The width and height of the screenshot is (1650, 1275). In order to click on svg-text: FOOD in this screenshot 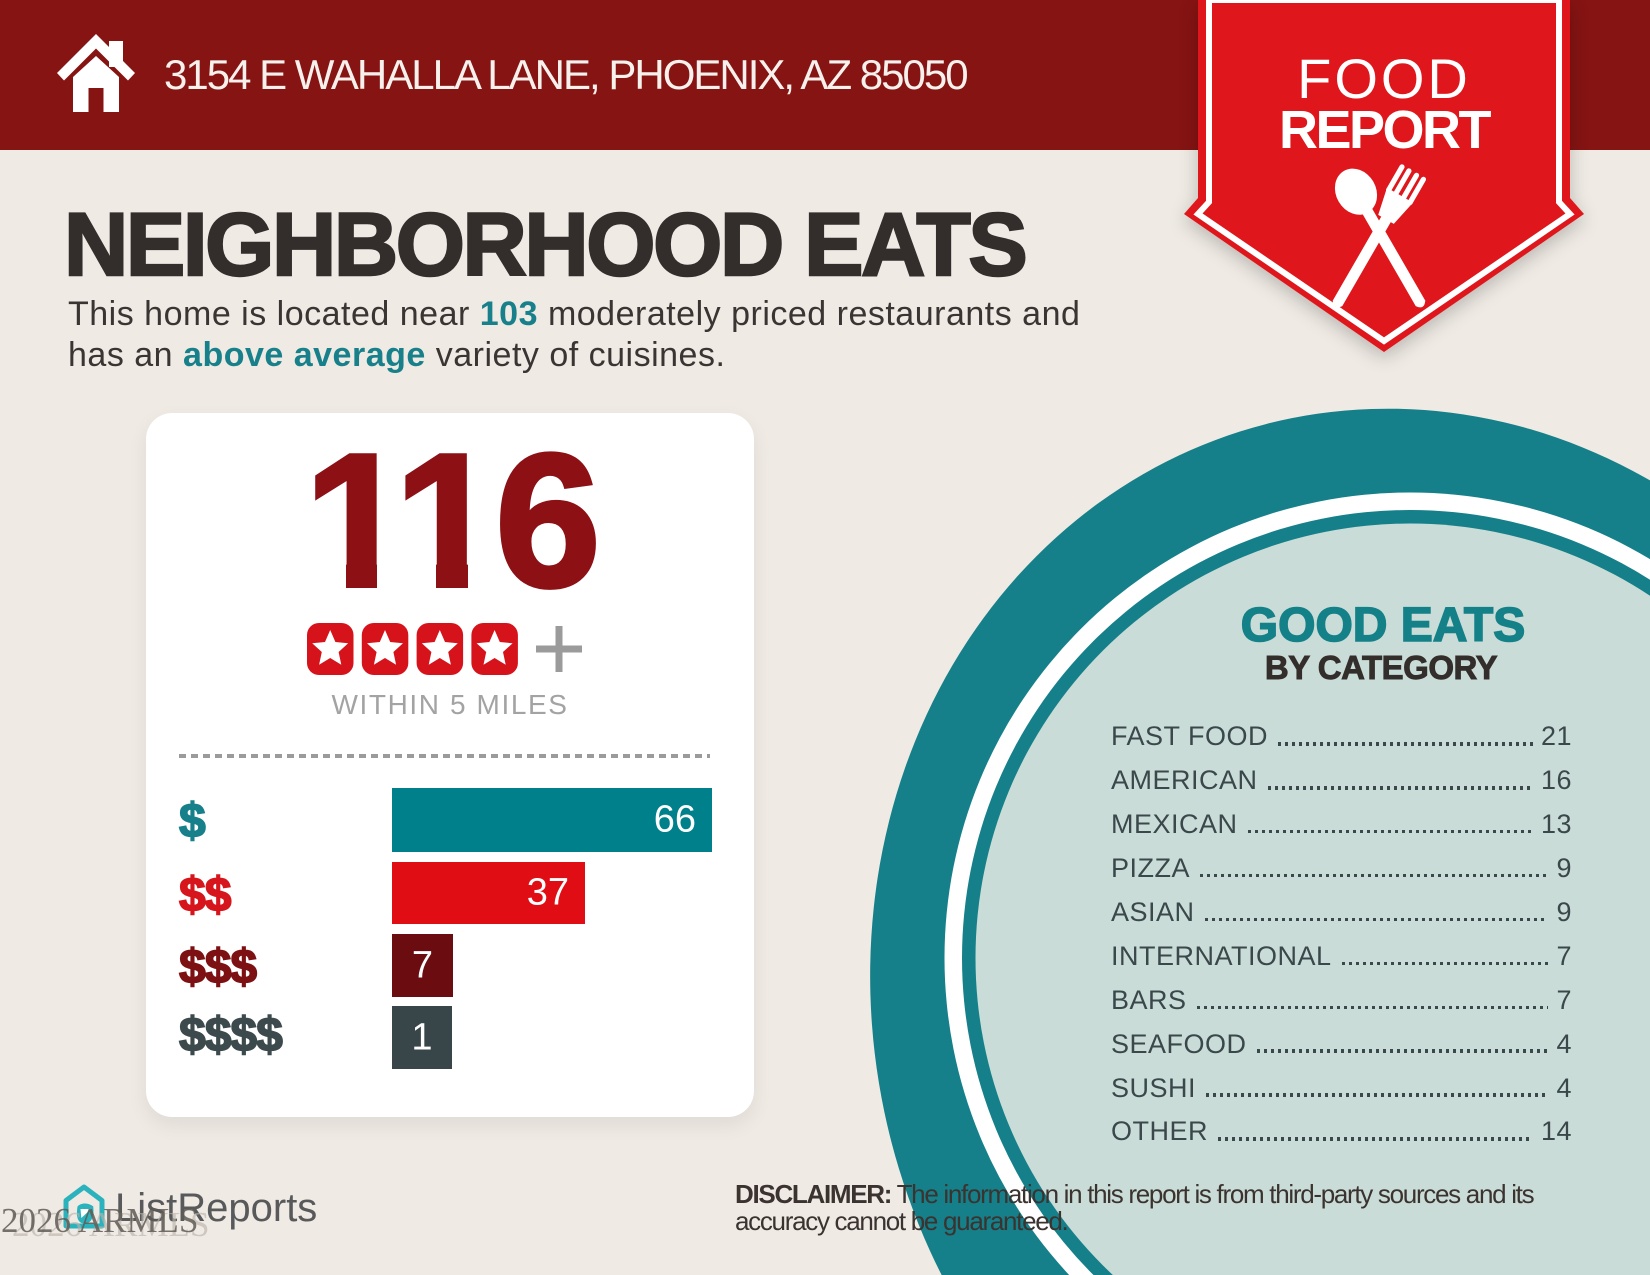, I will do `click(1384, 78)`.